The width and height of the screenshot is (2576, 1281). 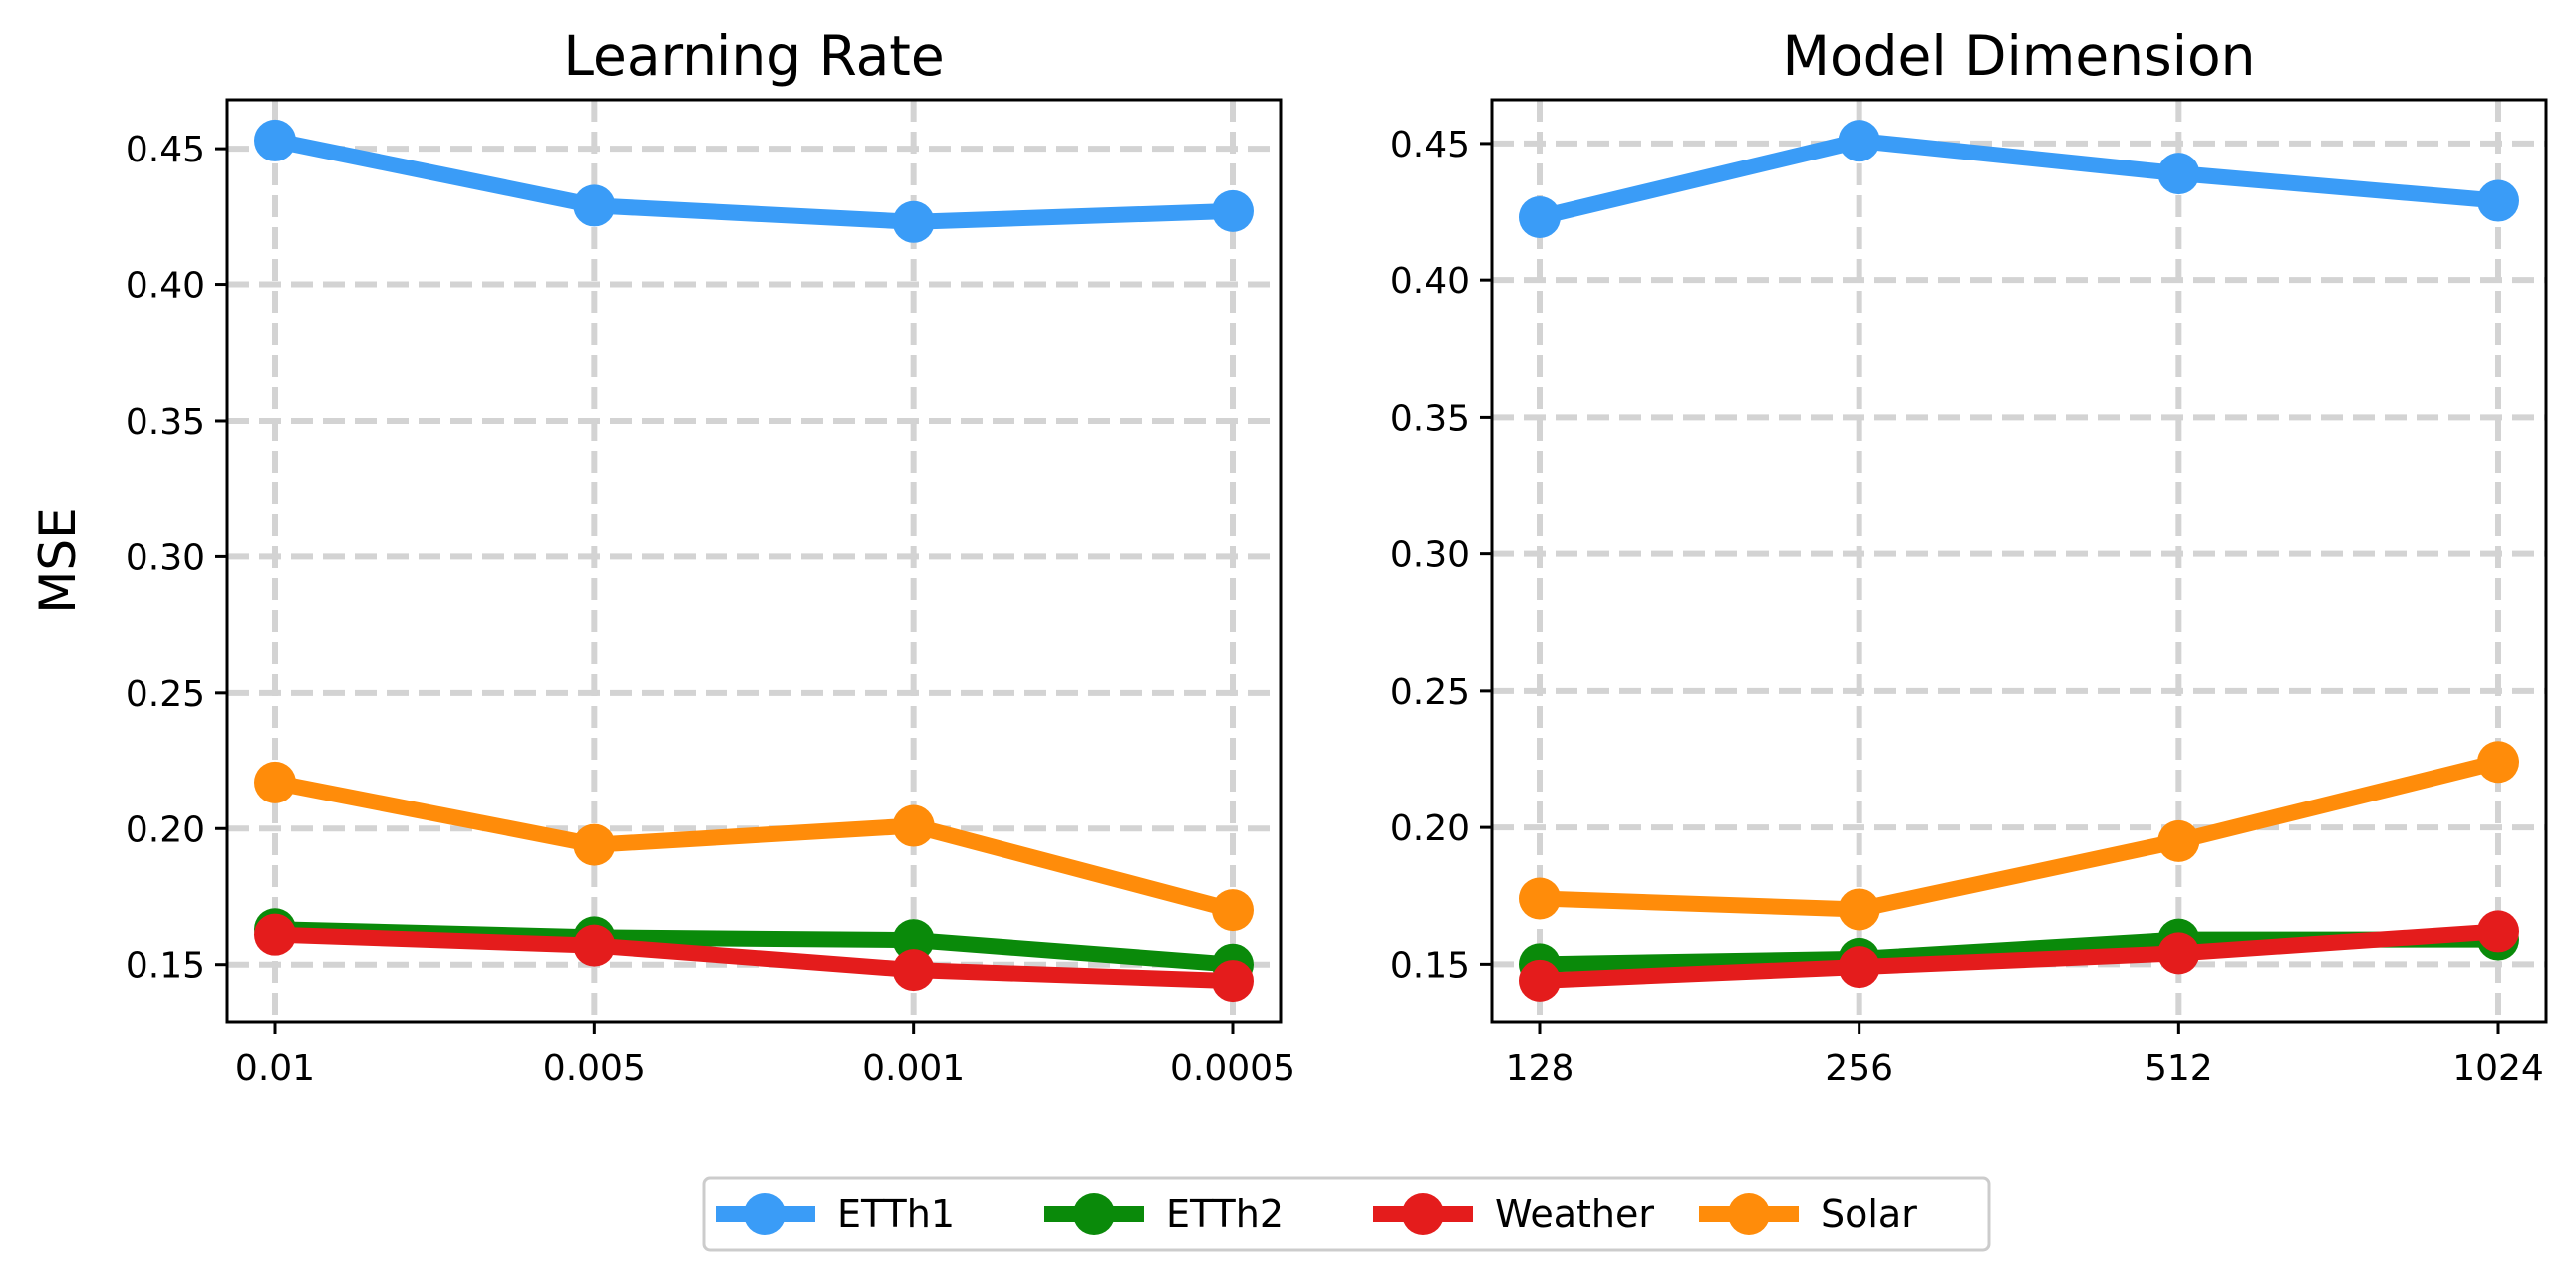 What do you see at coordinates (1164, 1214) in the screenshot?
I see `legend-entry-etth2: ETTh2` at bounding box center [1164, 1214].